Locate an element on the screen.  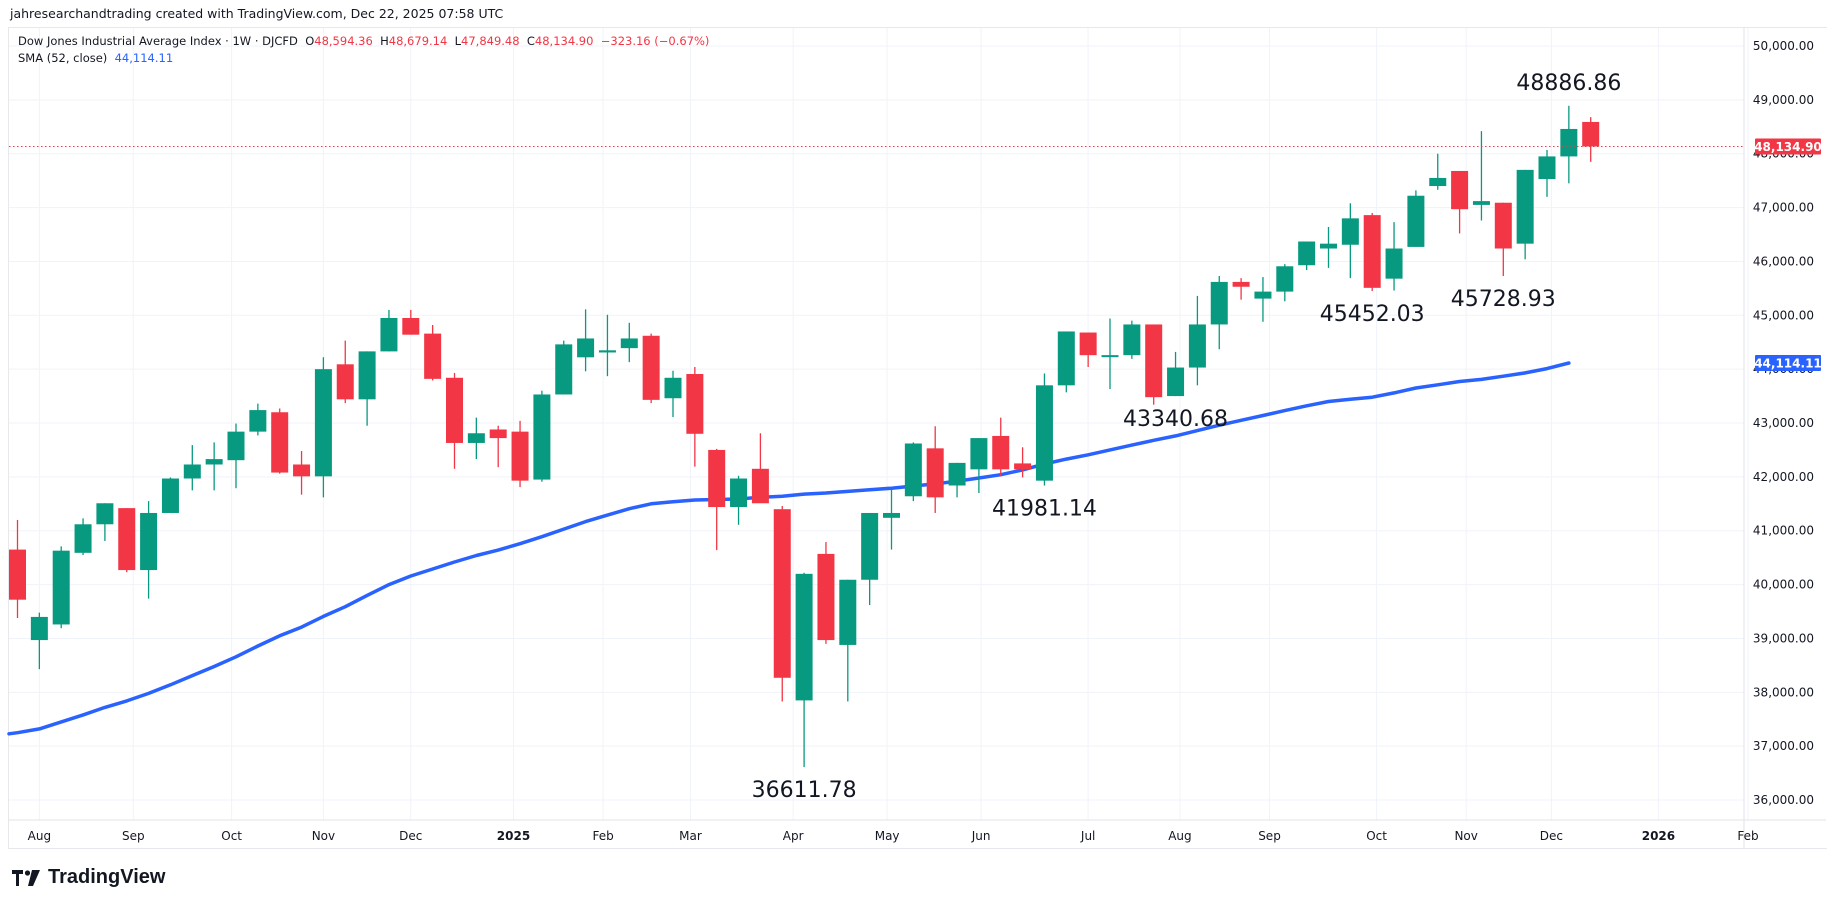
time-tick-label: 2025 is located at coordinates (513, 836).